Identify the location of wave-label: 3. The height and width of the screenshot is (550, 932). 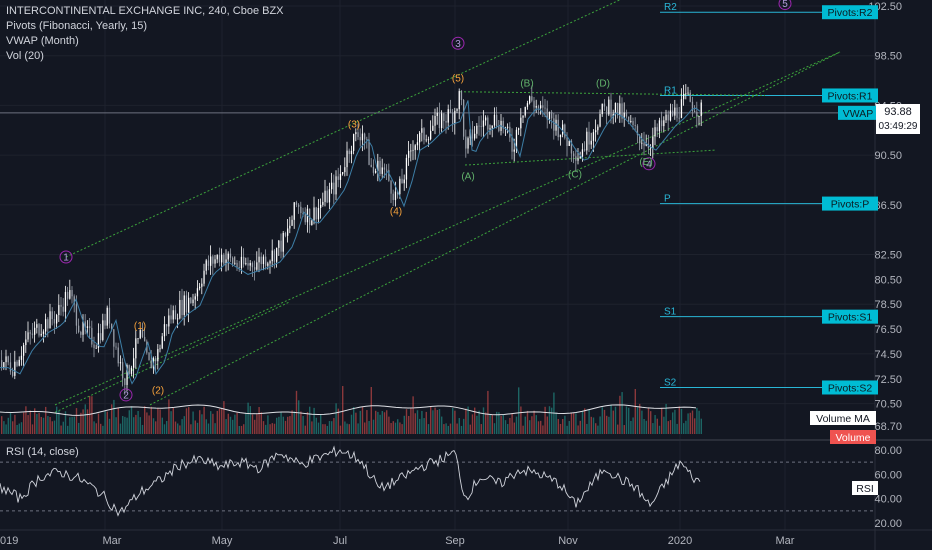
(458, 44).